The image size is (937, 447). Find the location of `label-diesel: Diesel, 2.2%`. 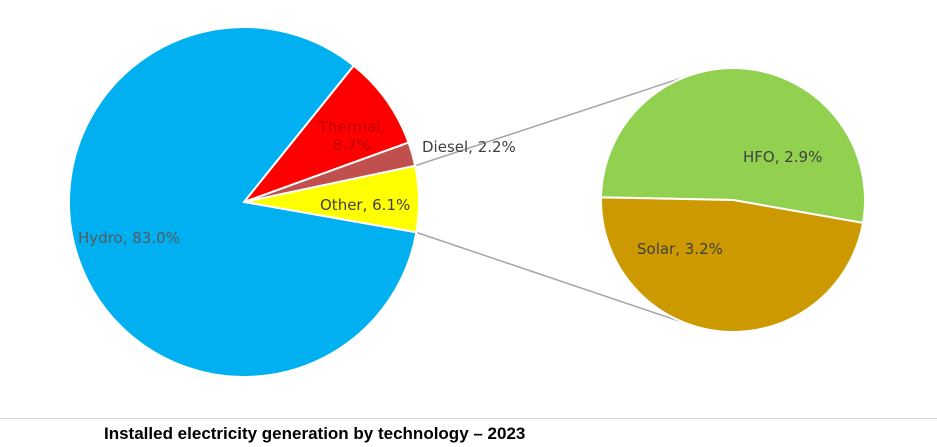

label-diesel: Diesel, 2.2% is located at coordinates (469, 147).